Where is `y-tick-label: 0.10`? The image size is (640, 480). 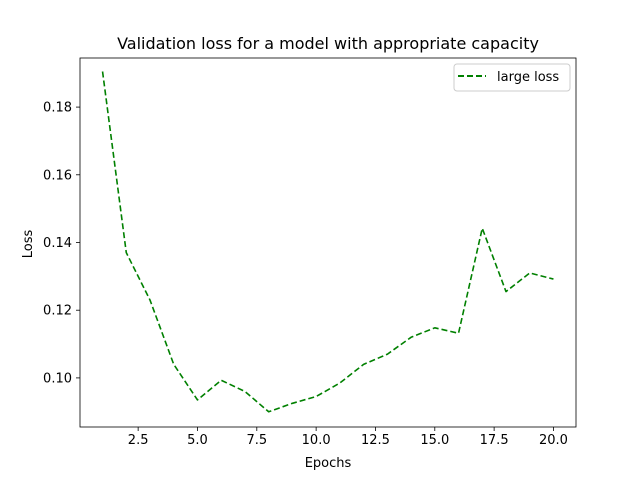
y-tick-label: 0.10 is located at coordinates (57, 378).